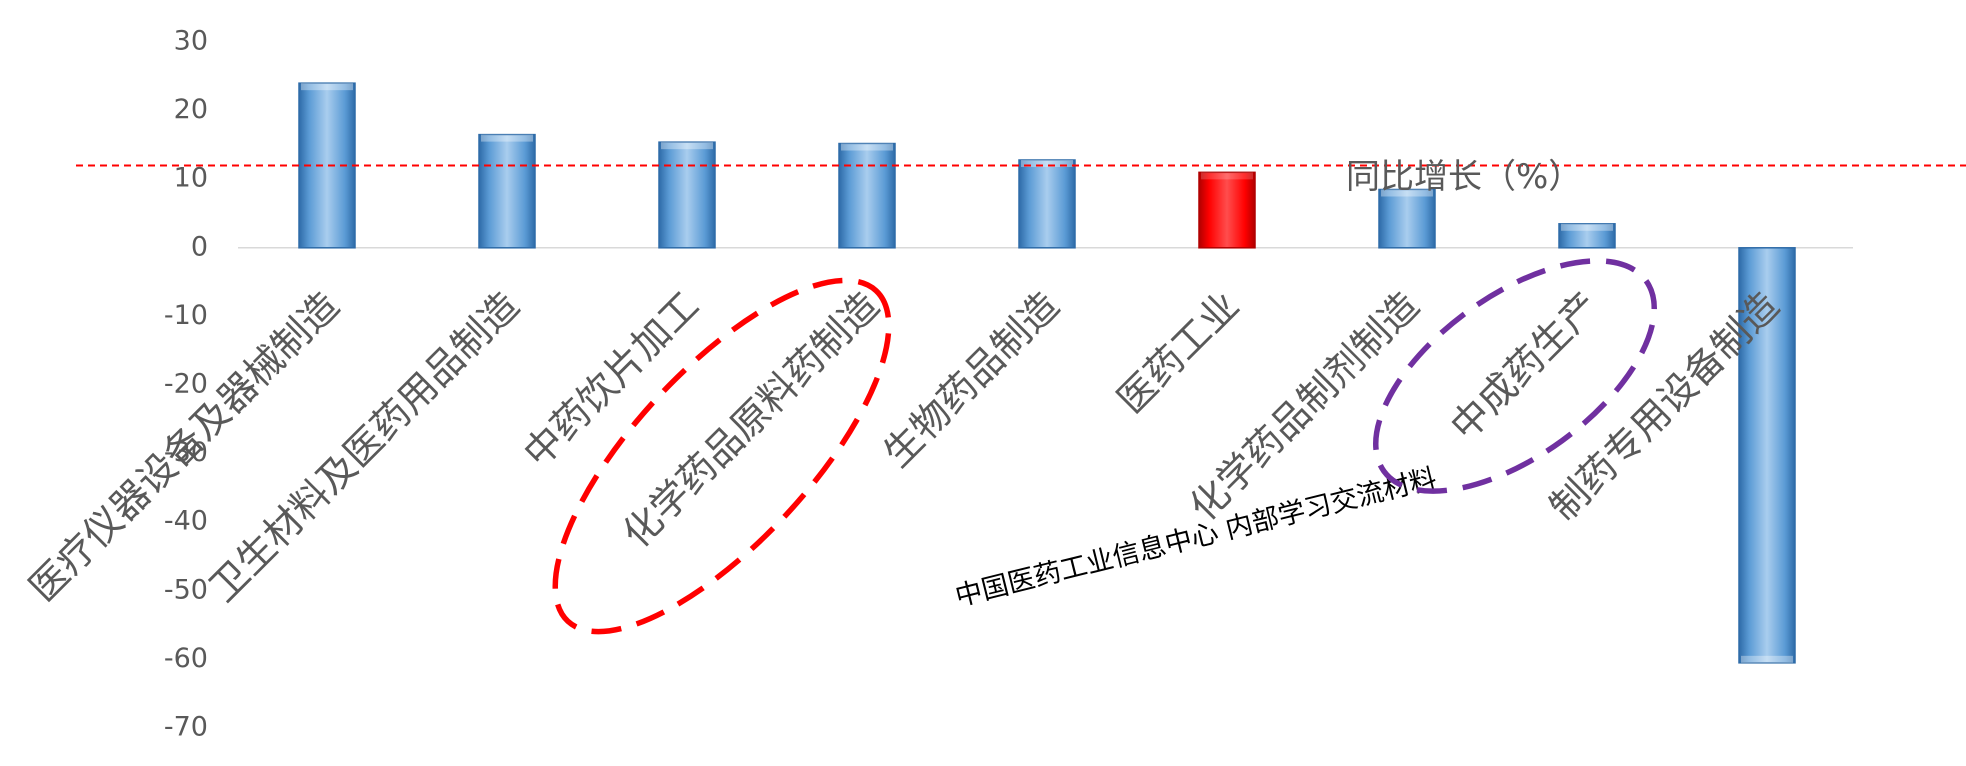  I want to click on y-tick-label: -10, so click(186, 315).